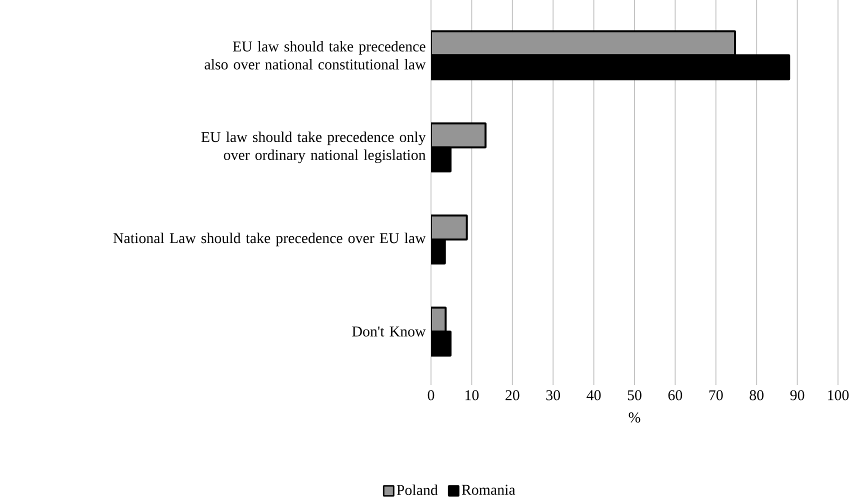  What do you see at coordinates (757, 395) in the screenshot?
I see `x-tick-label: 80` at bounding box center [757, 395].